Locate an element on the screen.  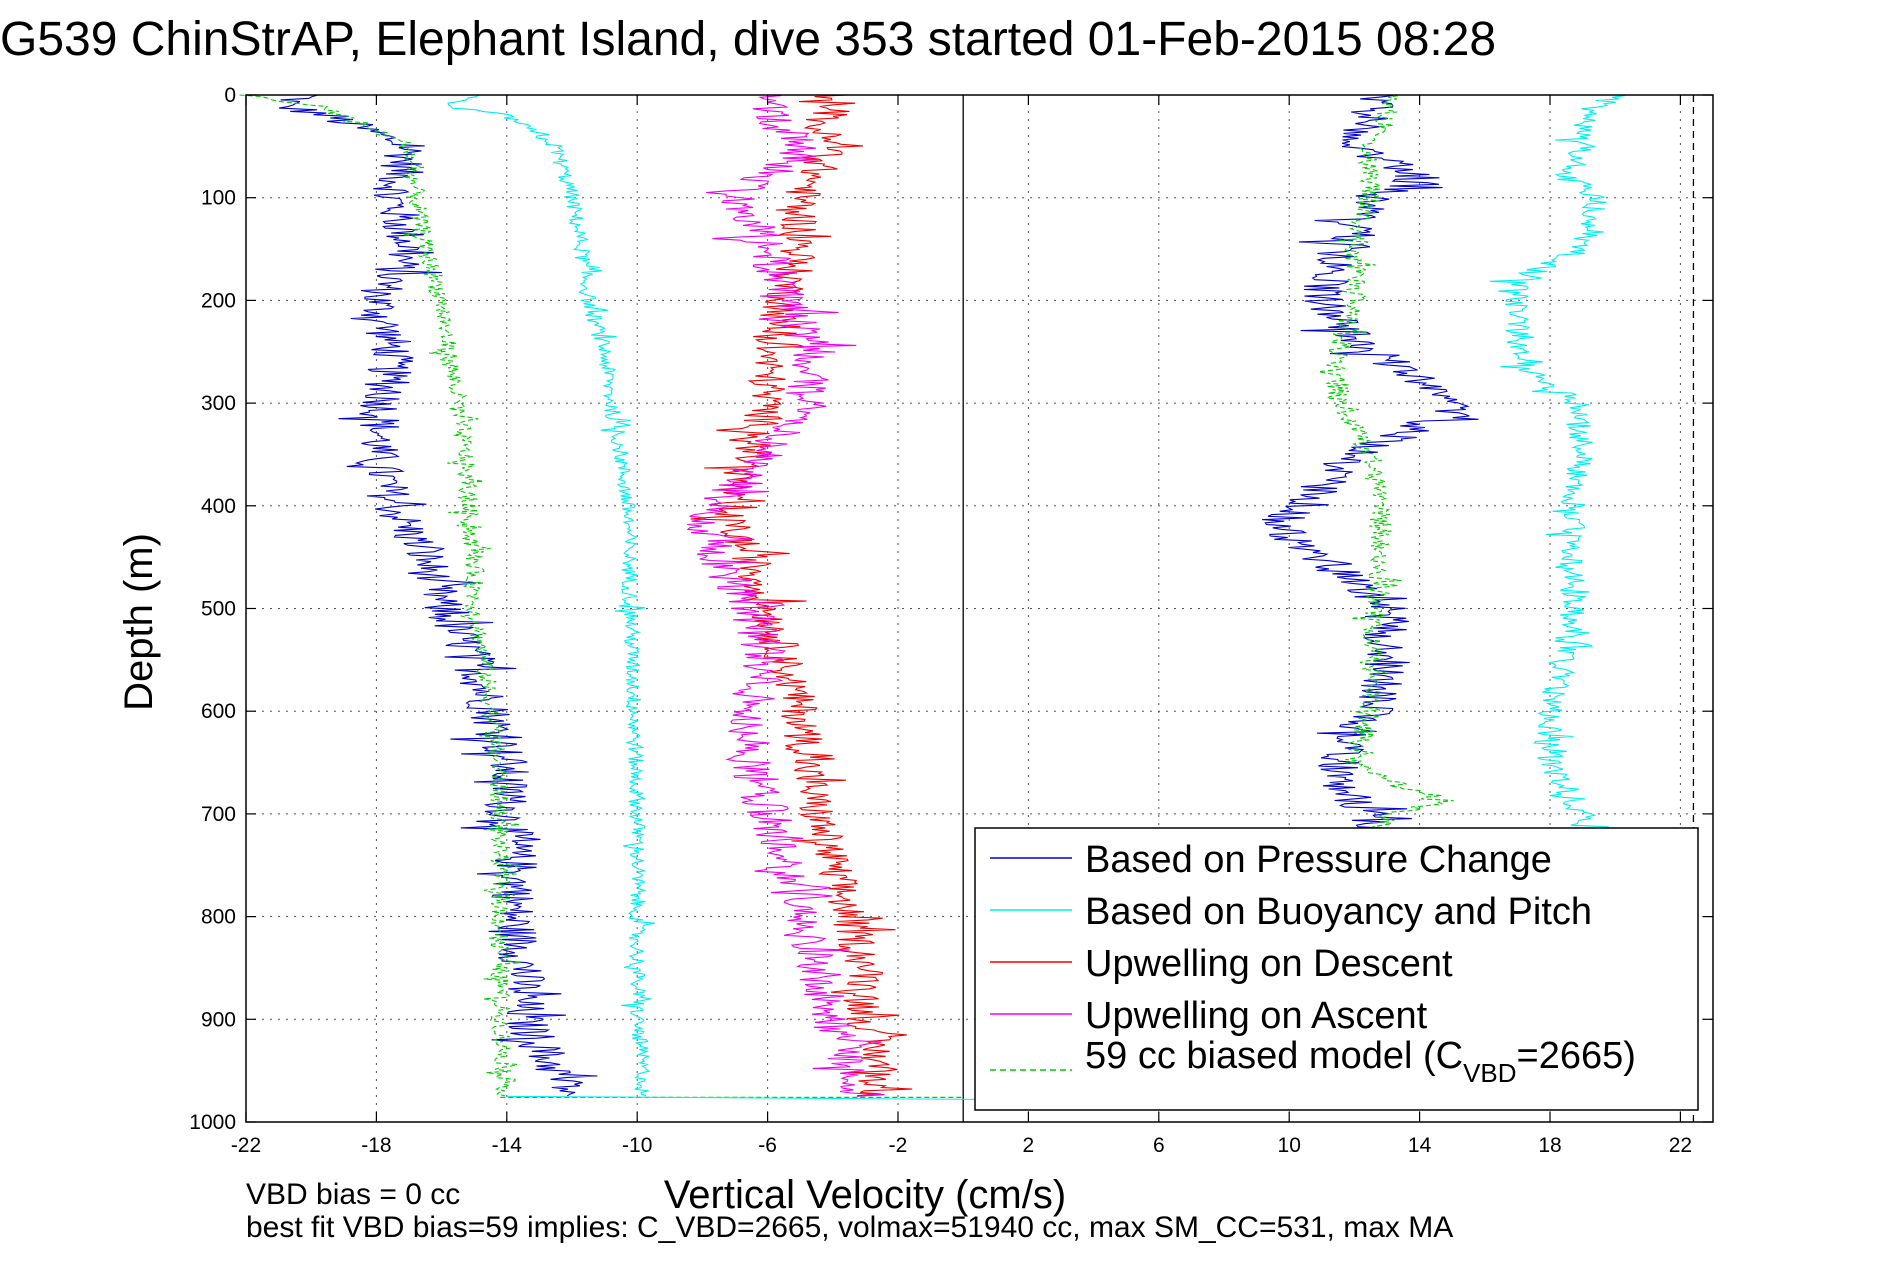
x-tick-label: -14 is located at coordinates (507, 1145).